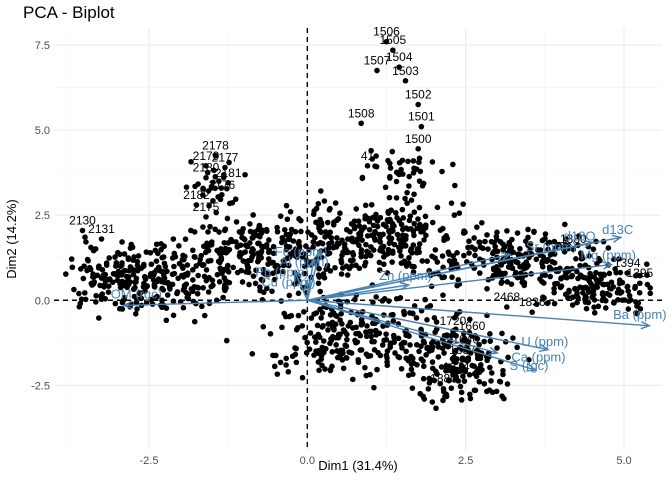 The image size is (672, 480). I want to click on observation-label: 1500, so click(418, 139).